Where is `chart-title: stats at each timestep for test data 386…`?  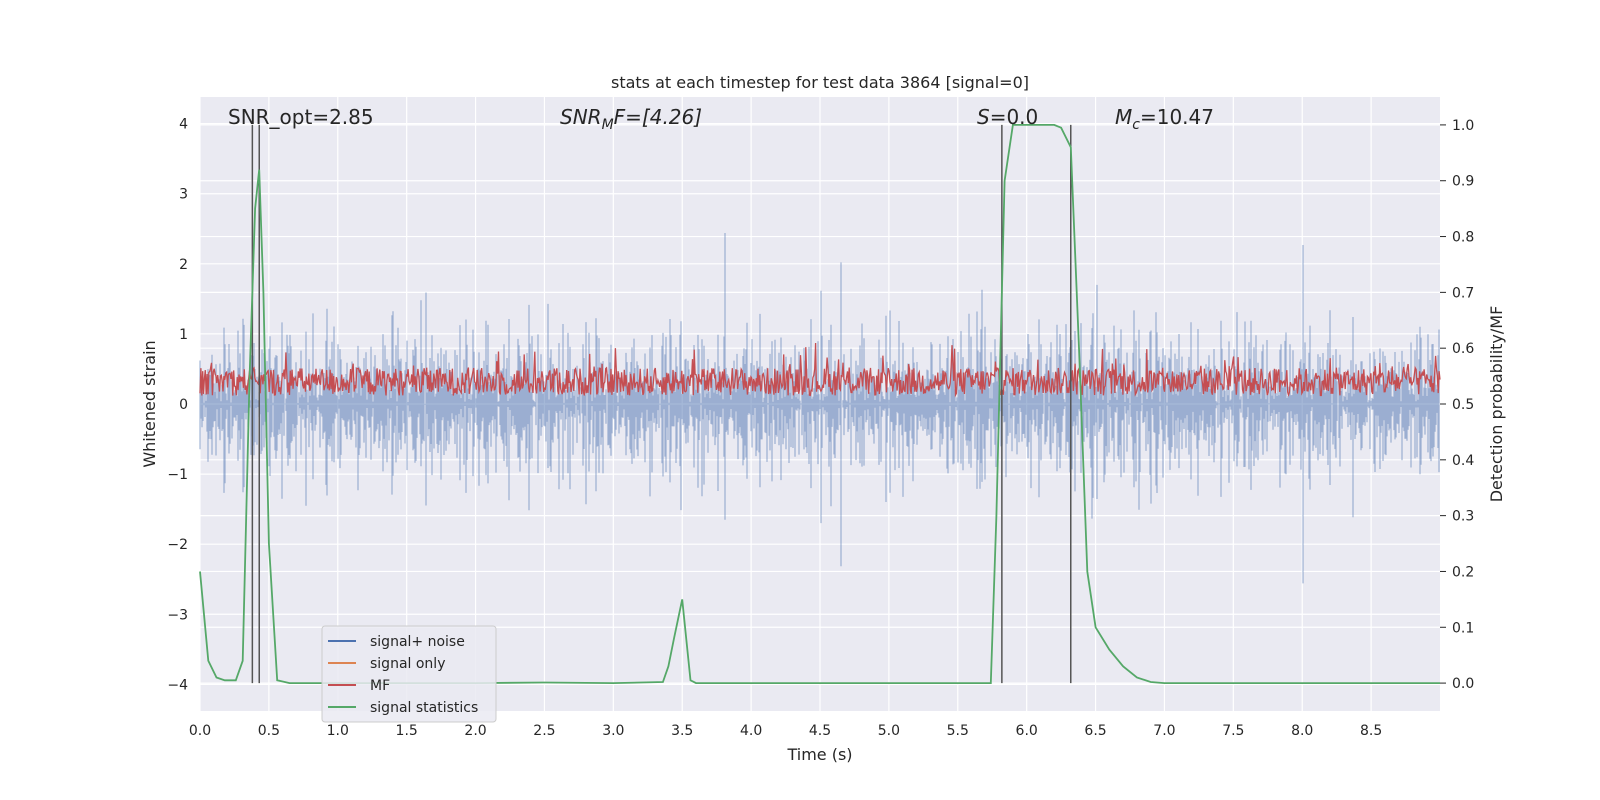
chart-title: stats at each timestep for test data 386… is located at coordinates (820, 82).